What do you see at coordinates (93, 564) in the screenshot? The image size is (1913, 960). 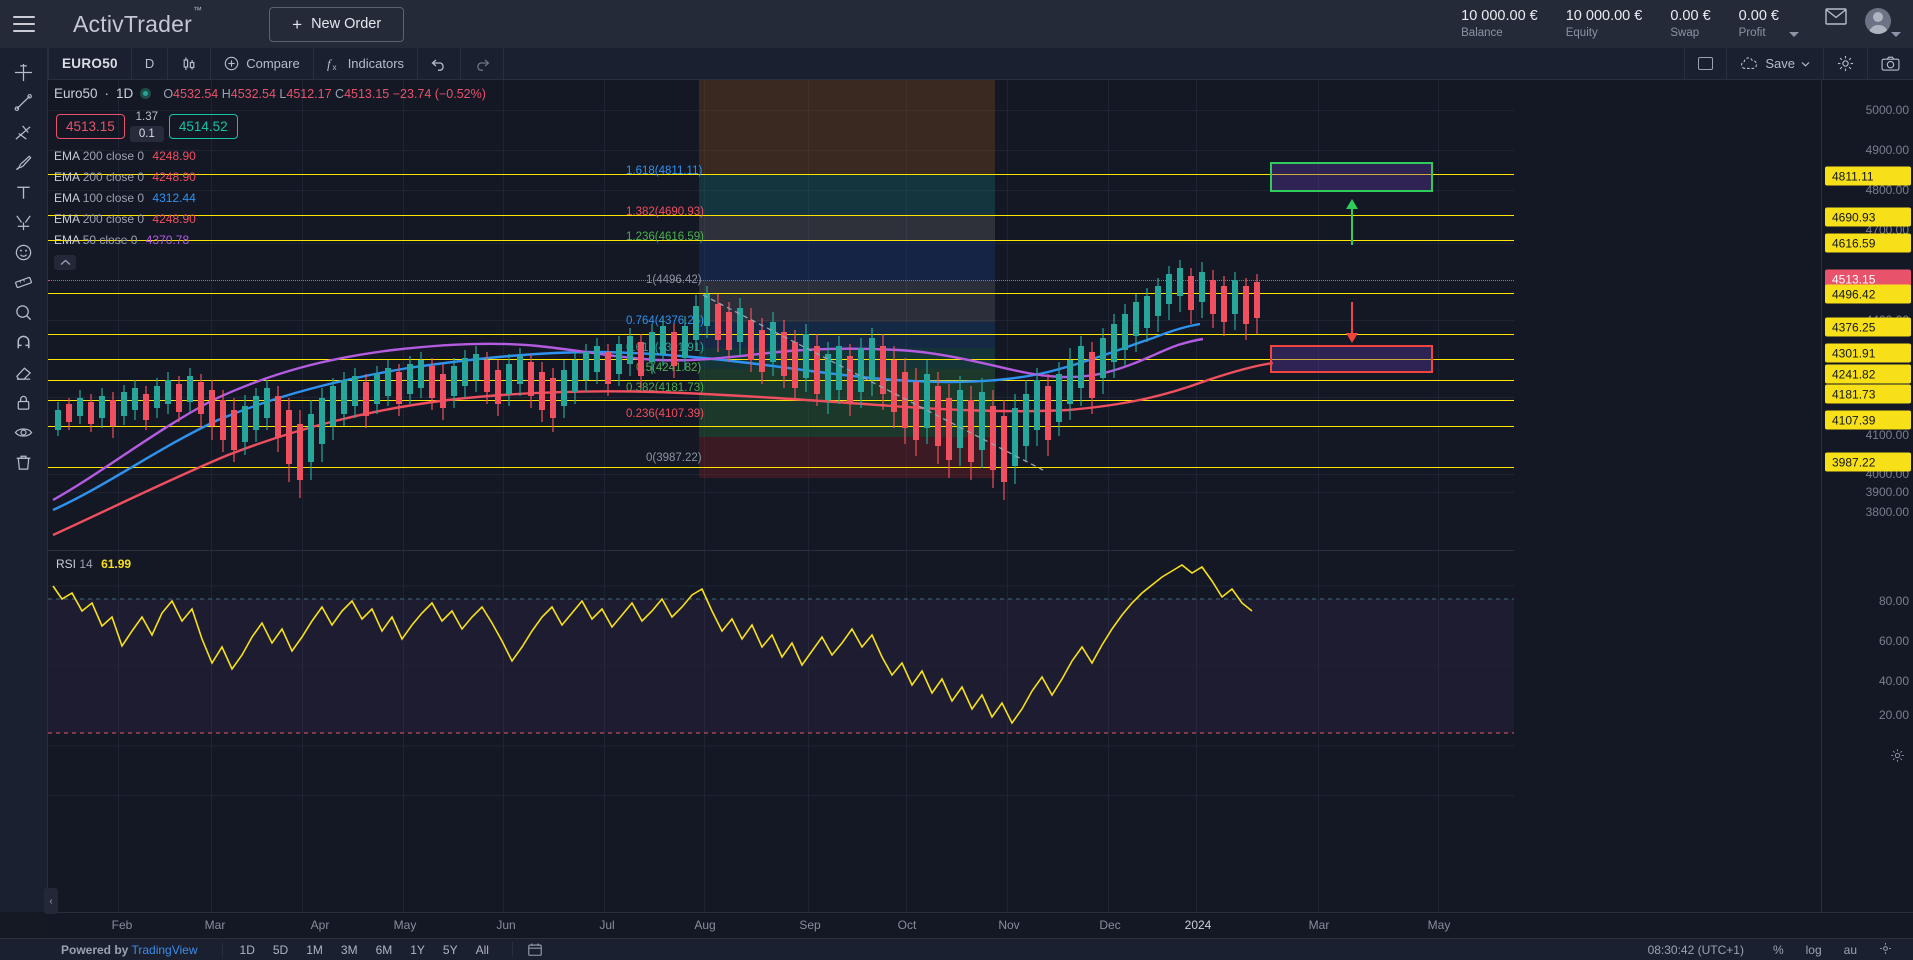 I see `rsi-legend: RSI 14 61.99` at bounding box center [93, 564].